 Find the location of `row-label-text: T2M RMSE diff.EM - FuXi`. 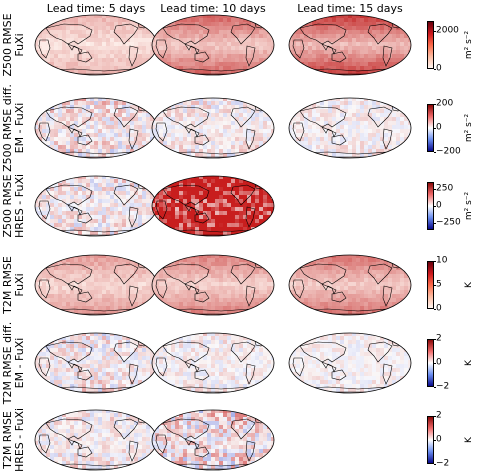

row-label-text: T2M RMSE diff.EM - FuXi is located at coordinates (14, 363).